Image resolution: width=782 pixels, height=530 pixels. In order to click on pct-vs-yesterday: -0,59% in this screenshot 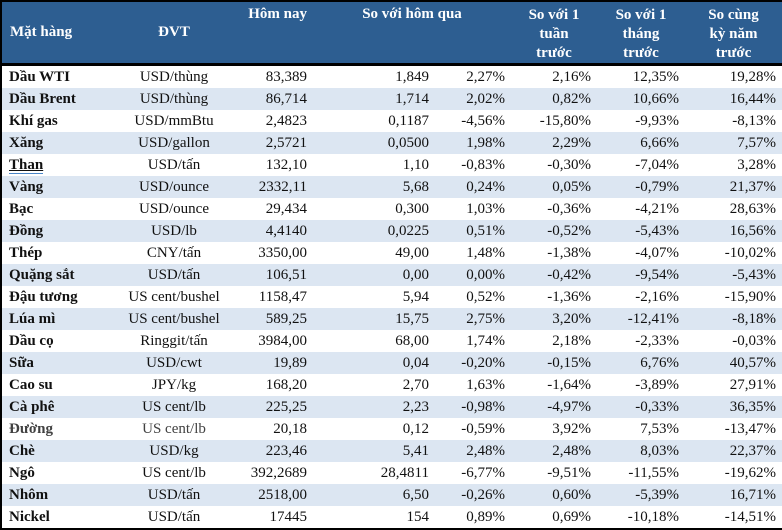, I will do `click(483, 429)`.